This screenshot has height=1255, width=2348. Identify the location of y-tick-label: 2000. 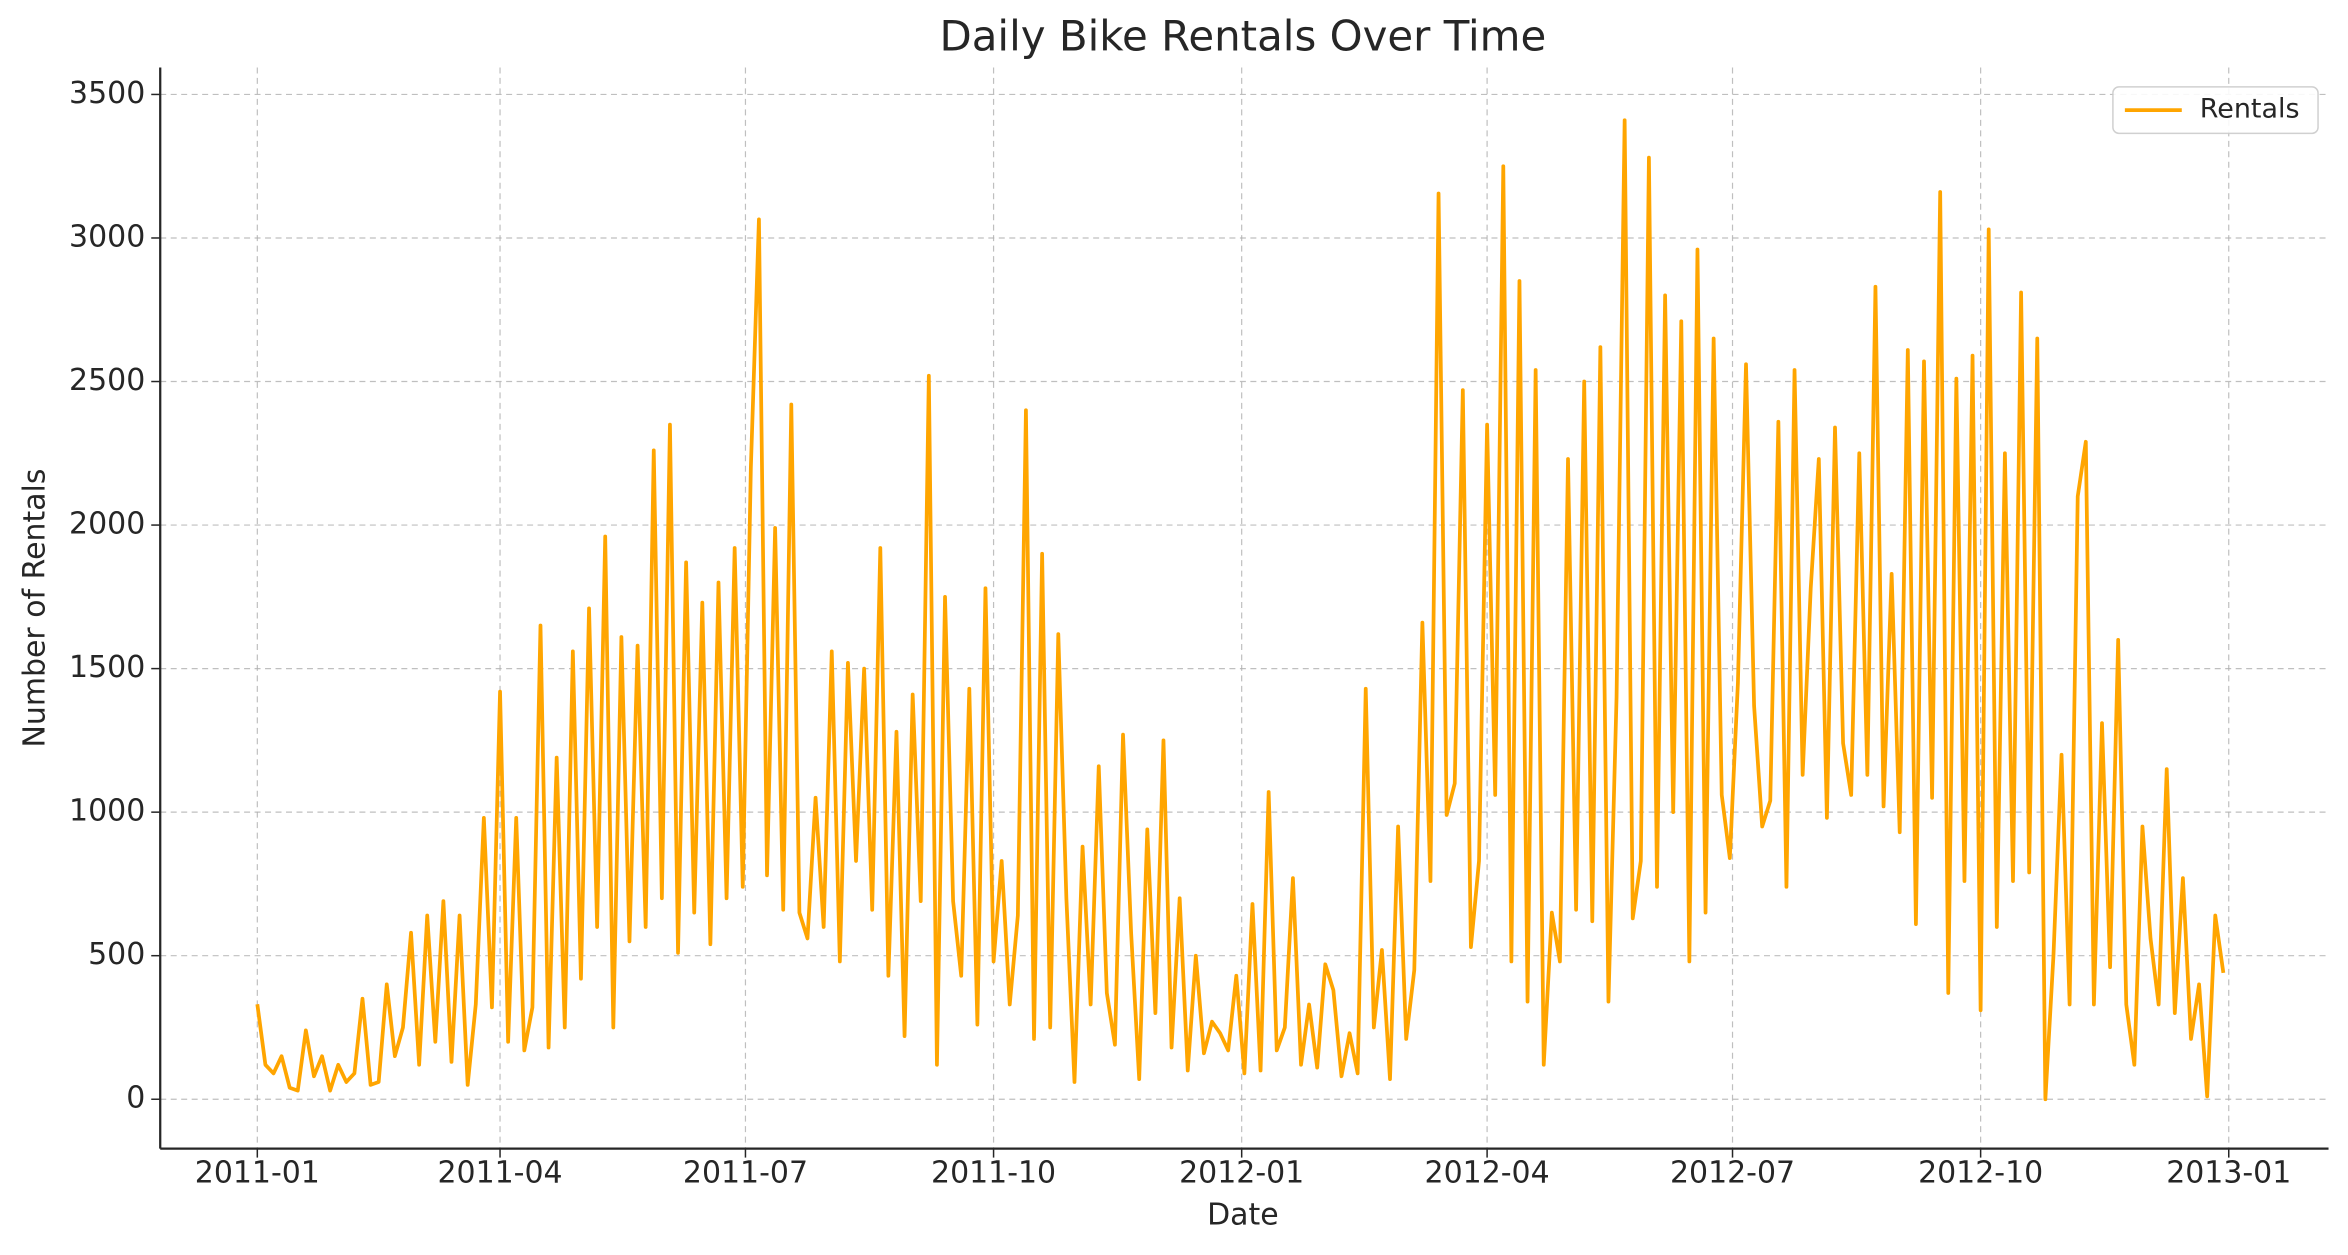
(107, 524).